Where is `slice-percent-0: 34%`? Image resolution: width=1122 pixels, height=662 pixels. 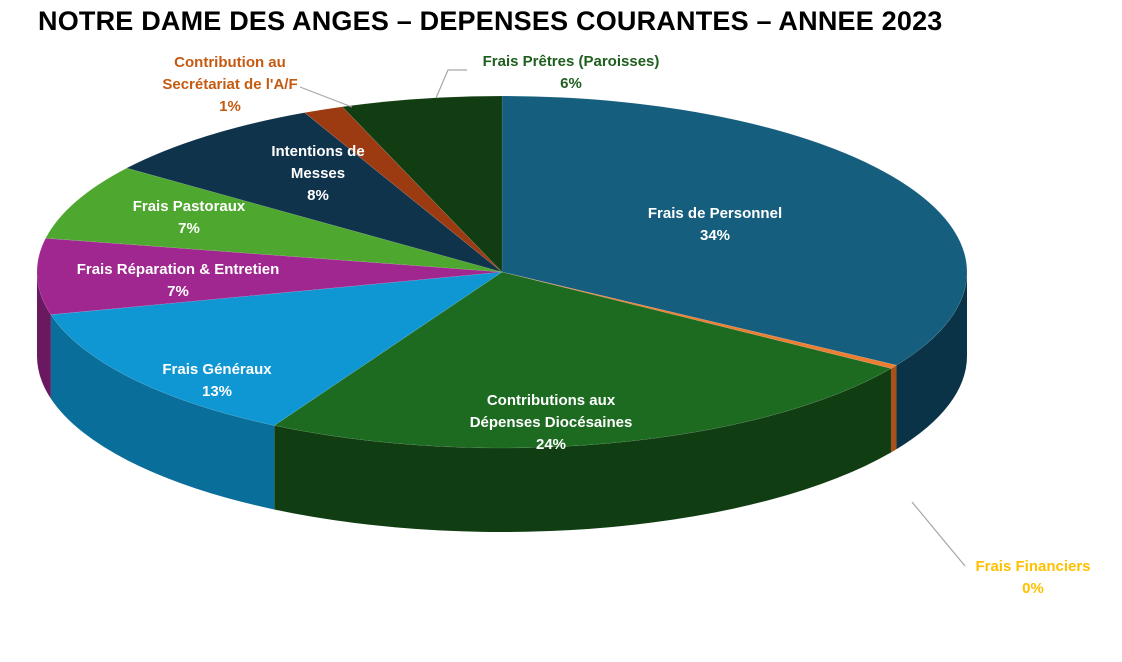
slice-percent-0: 34% is located at coordinates (715, 235).